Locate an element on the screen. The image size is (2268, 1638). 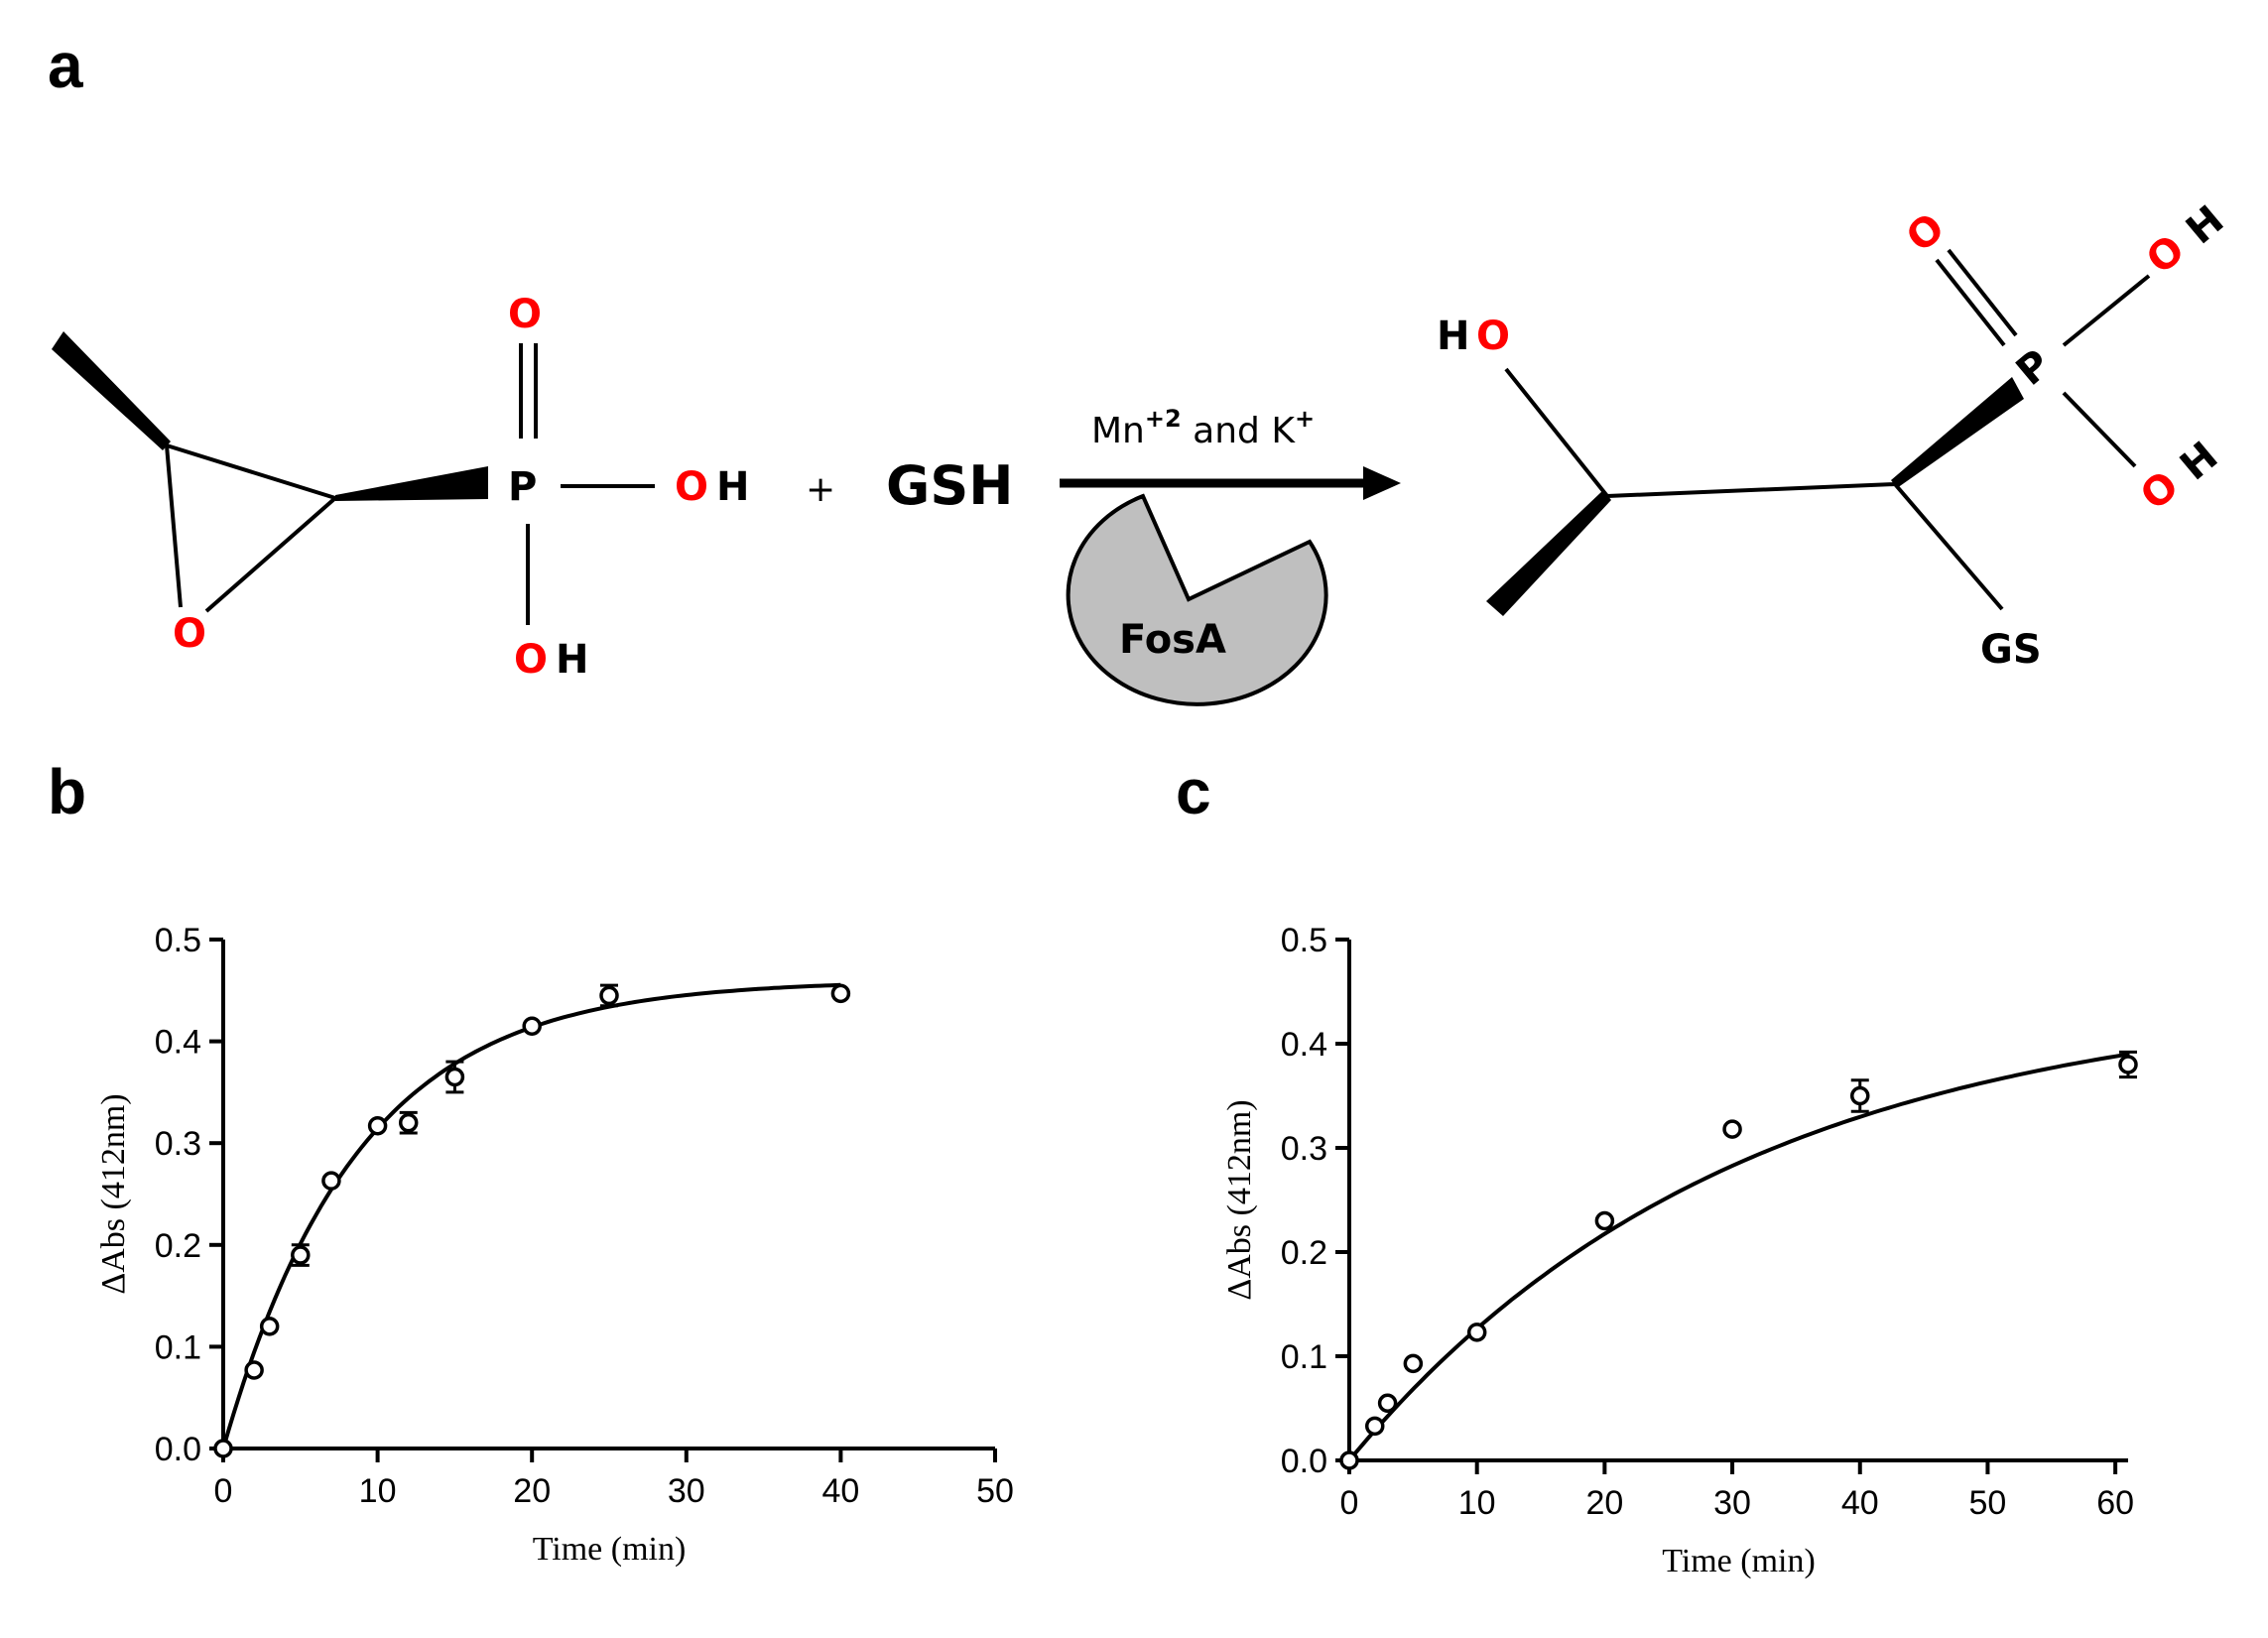
chart-c-y-tick-labels: 0.0 0.1 0.2 0.3 0.4 0.5 is located at coordinates (1304, 1201).